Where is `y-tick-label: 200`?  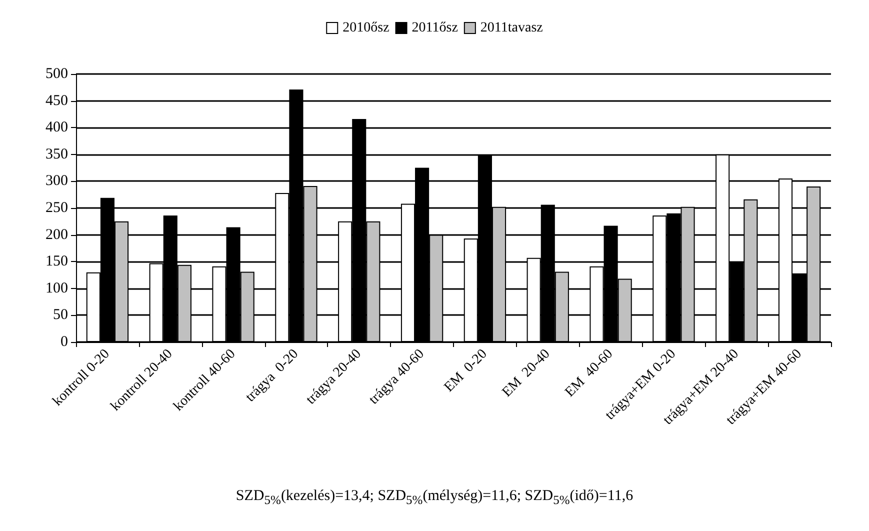
y-tick-label: 200 is located at coordinates (57, 234).